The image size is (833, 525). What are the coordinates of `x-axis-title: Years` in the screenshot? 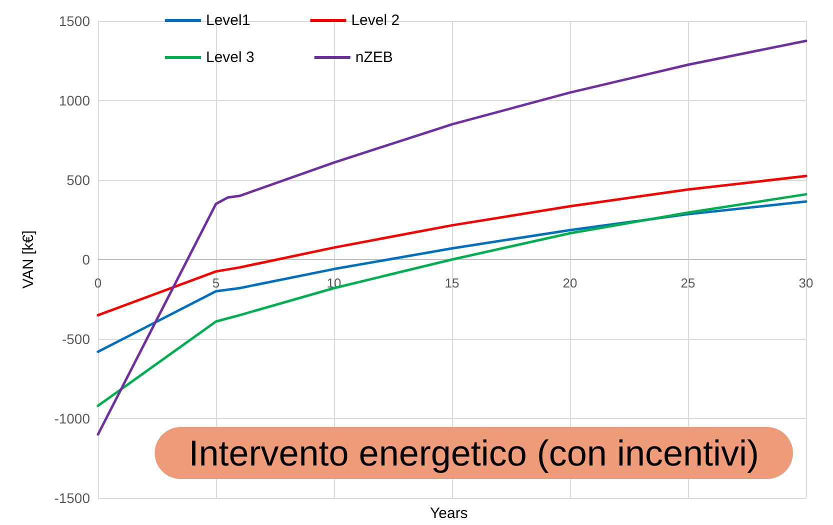 It's located at (449, 513).